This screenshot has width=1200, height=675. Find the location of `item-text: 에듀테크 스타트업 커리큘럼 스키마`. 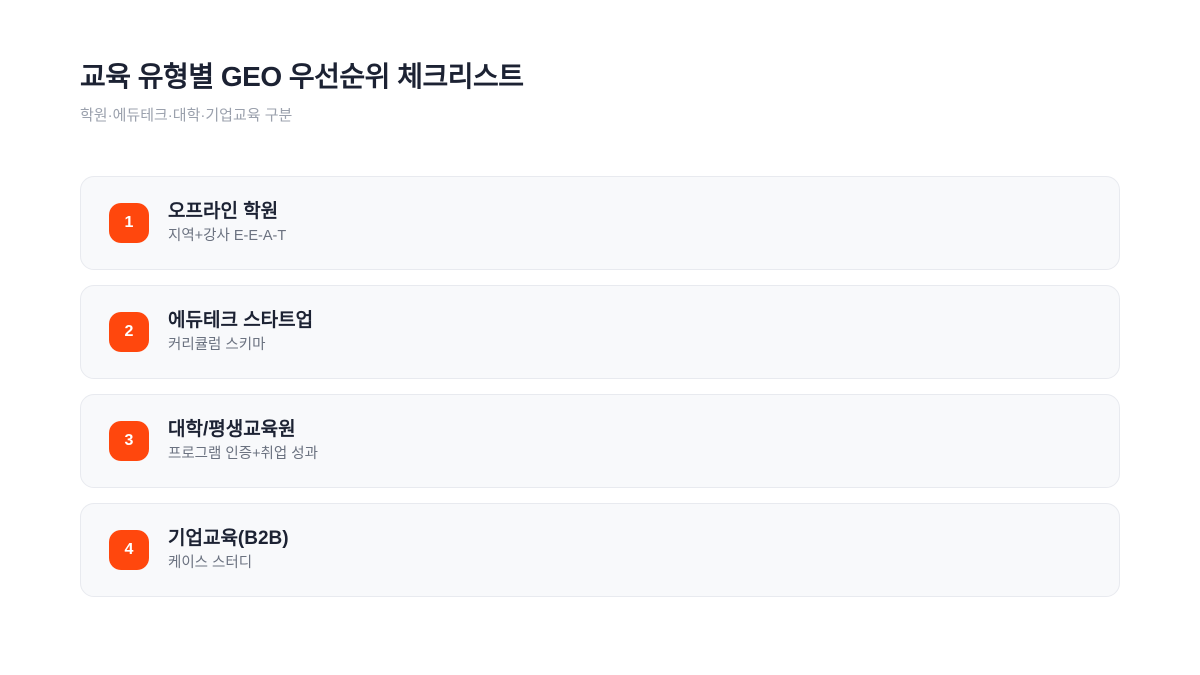

item-text: 에듀테크 스타트업 커리큘럼 스키마 is located at coordinates (240, 332).